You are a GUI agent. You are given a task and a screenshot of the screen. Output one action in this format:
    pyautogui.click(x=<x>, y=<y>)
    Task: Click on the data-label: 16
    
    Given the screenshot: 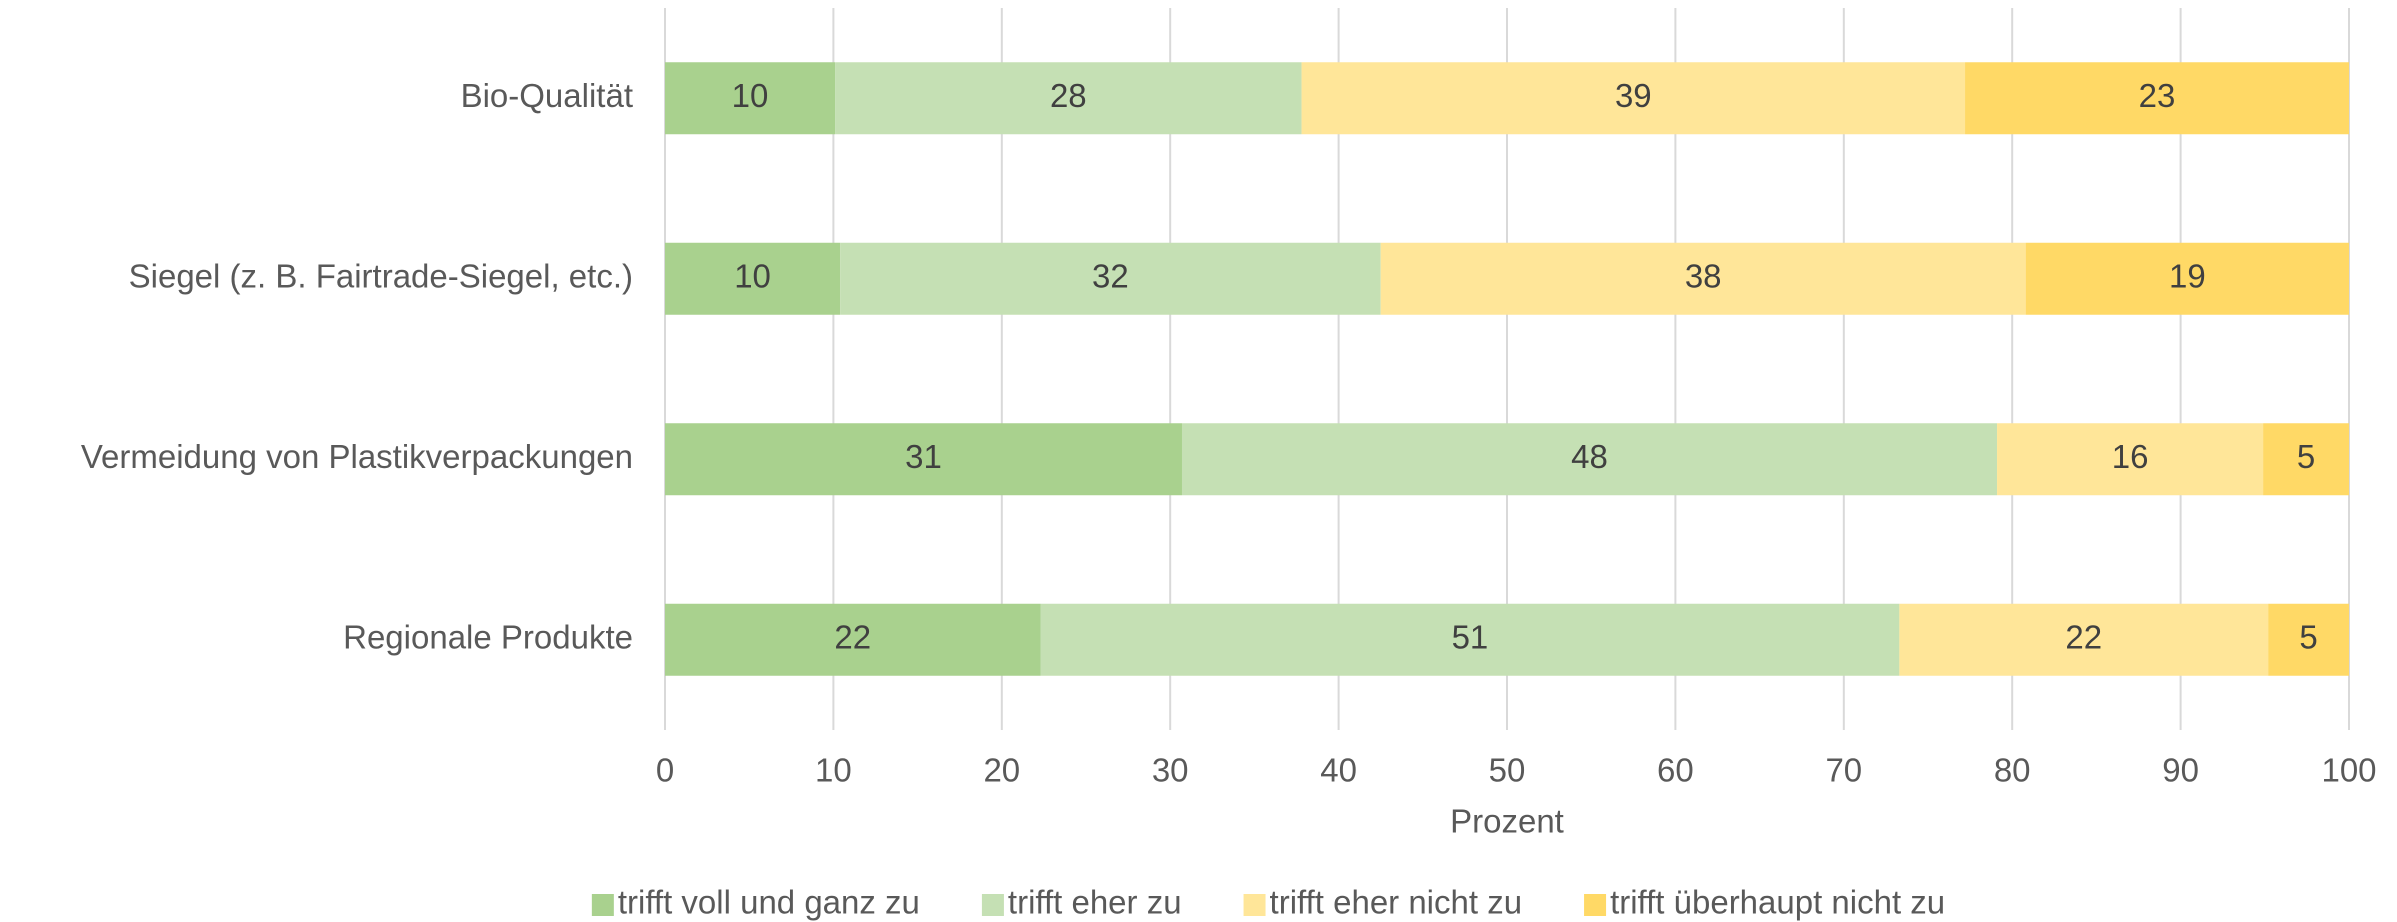 What is the action you would take?
    pyautogui.click(x=2130, y=456)
    